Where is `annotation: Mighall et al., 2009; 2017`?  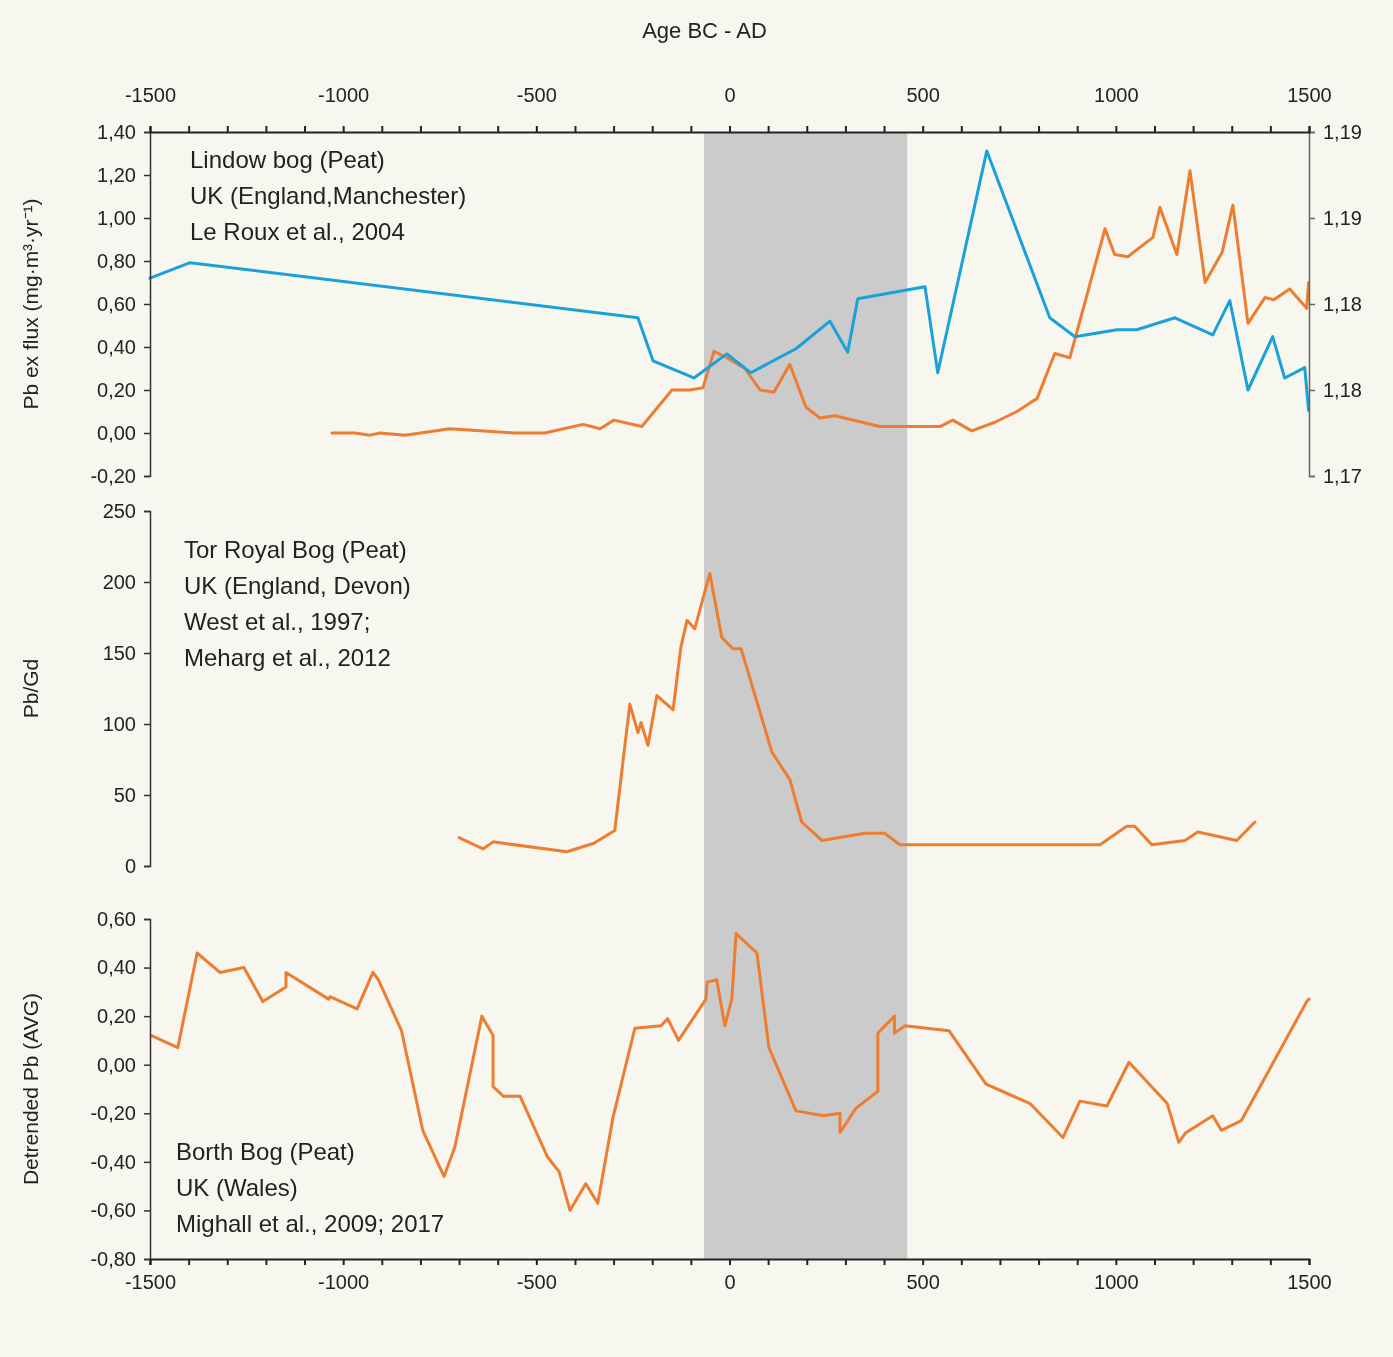 annotation: Mighall et al., 2009; 2017 is located at coordinates (310, 1223).